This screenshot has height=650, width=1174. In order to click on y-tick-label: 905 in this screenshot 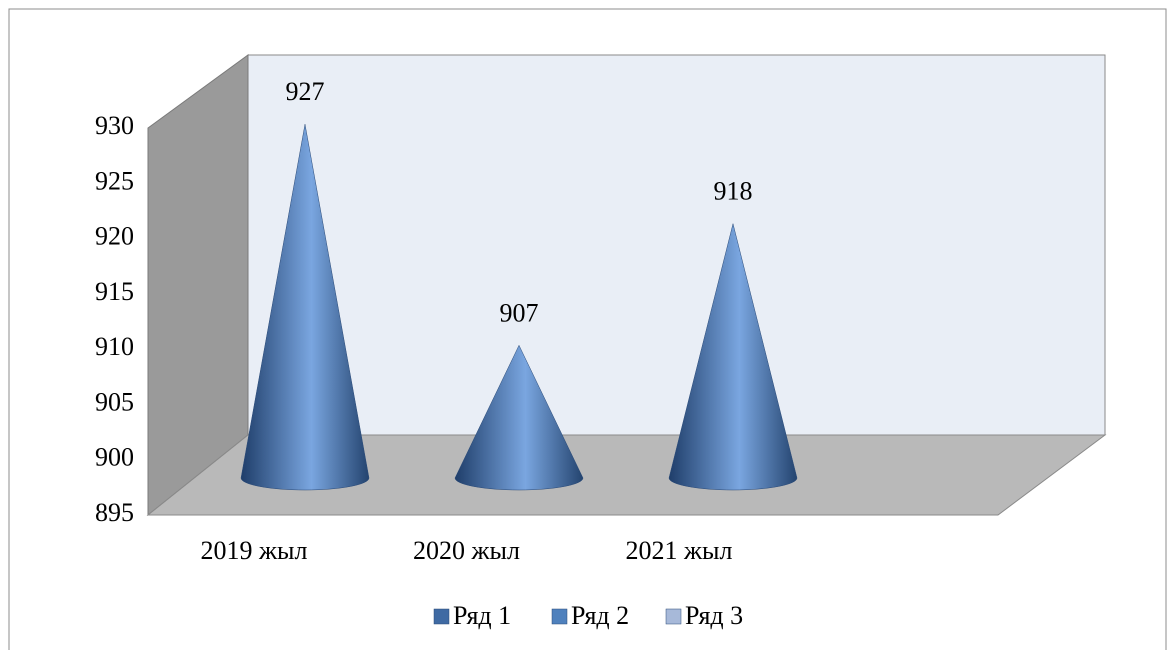, I will do `click(114, 401)`.